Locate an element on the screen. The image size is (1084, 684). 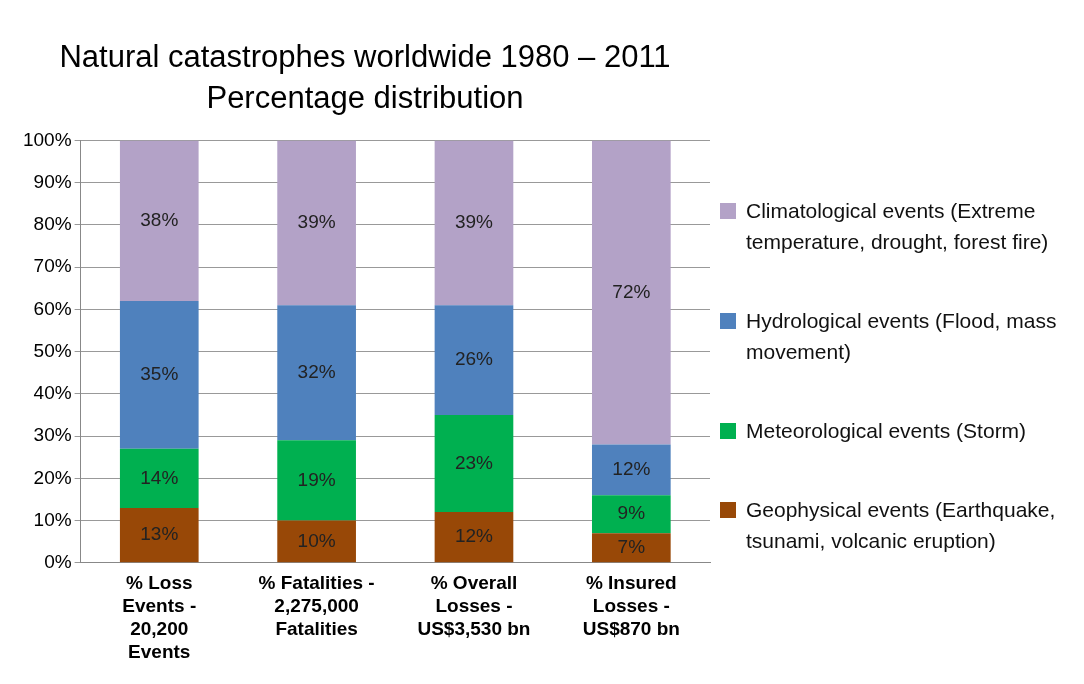
legend-label: Geophysical events (Earthquake, tsunami, volcanic eruption) is located at coordinates (901, 525).